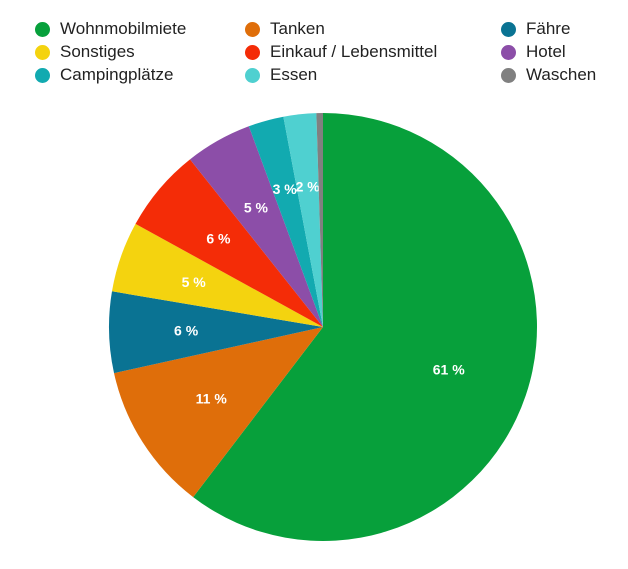  I want to click on slice-label-3: 5 %, so click(194, 282).